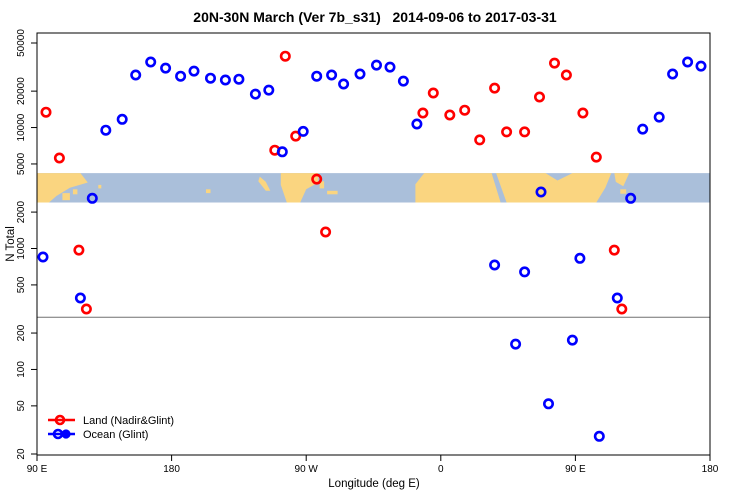 This screenshot has height=500, width=750. I want to click on x-tick-label: 90 W, so click(307, 469).